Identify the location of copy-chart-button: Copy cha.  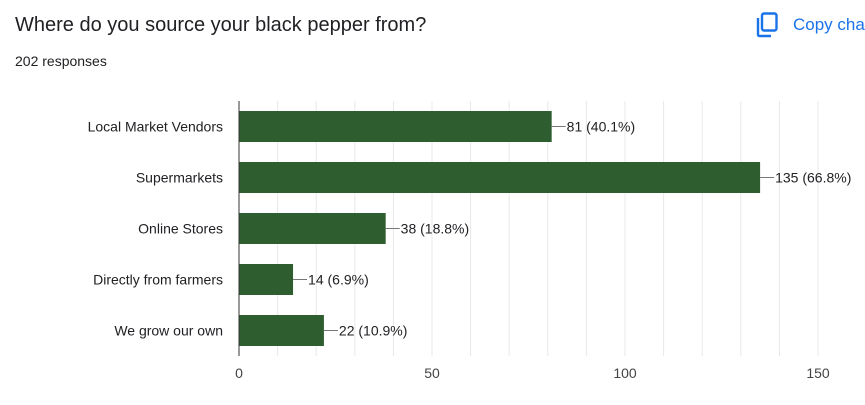
(810, 25).